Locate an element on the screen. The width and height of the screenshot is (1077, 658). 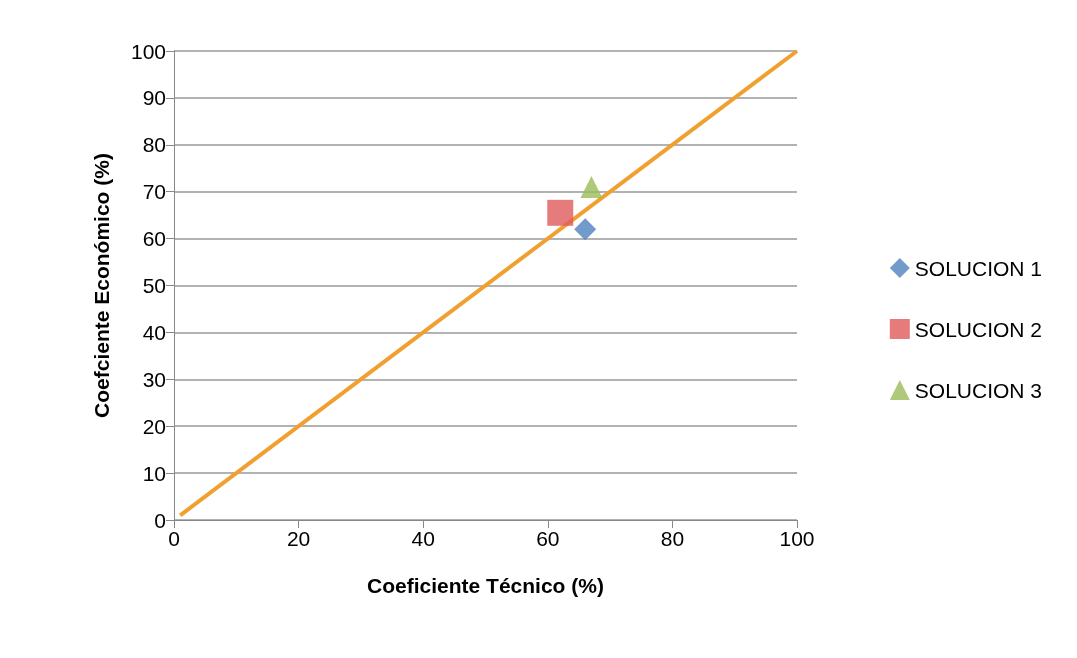
y-tick-label: 60 is located at coordinates (154, 239).